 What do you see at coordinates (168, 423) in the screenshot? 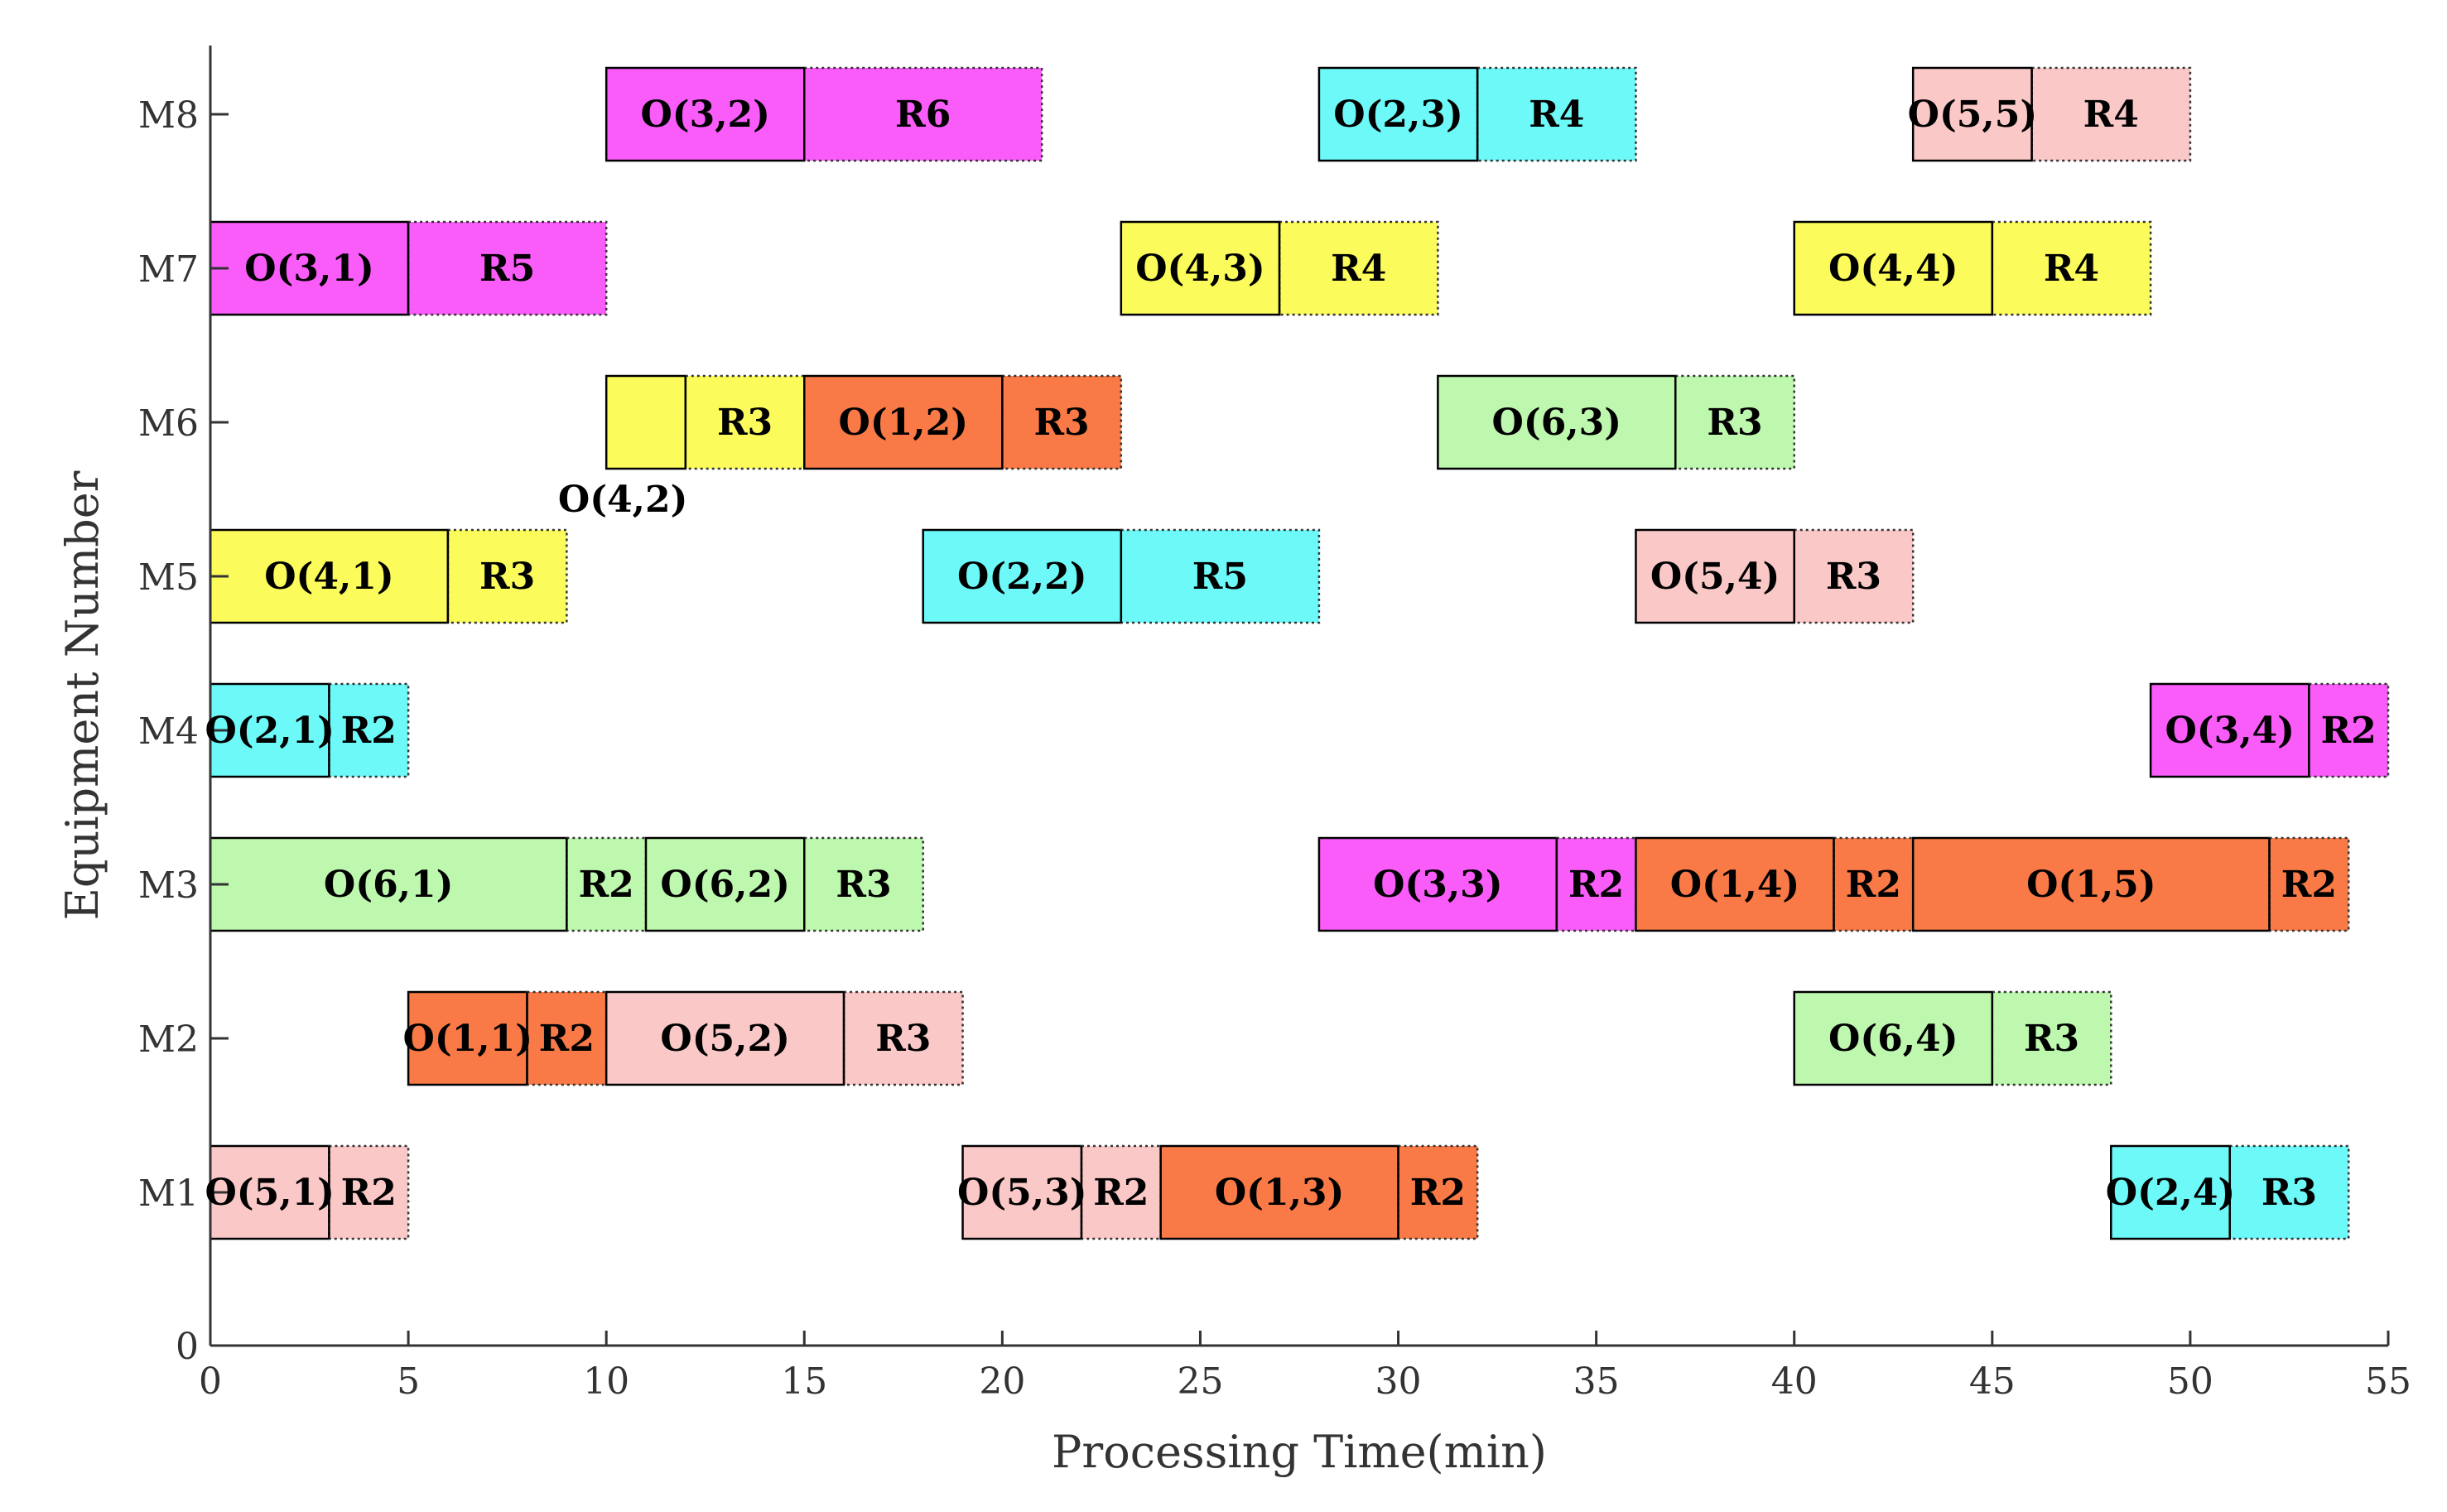
I see `y-tick-label: M6` at bounding box center [168, 423].